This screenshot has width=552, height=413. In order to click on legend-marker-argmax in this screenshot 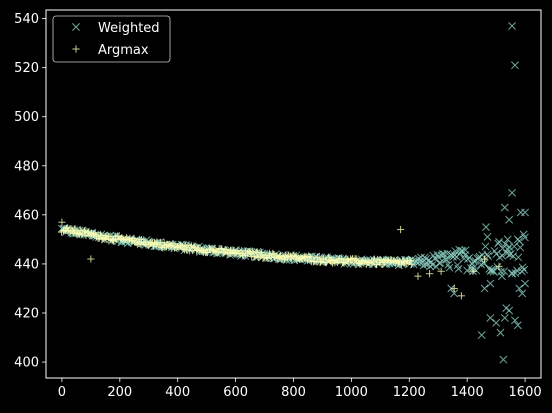, I will do `click(76, 49)`.